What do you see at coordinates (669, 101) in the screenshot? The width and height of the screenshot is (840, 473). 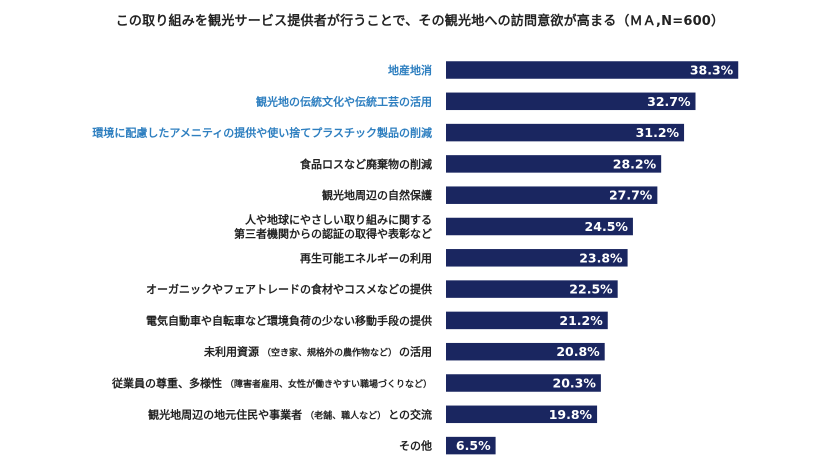 I see `value-label: 32.7%` at bounding box center [669, 101].